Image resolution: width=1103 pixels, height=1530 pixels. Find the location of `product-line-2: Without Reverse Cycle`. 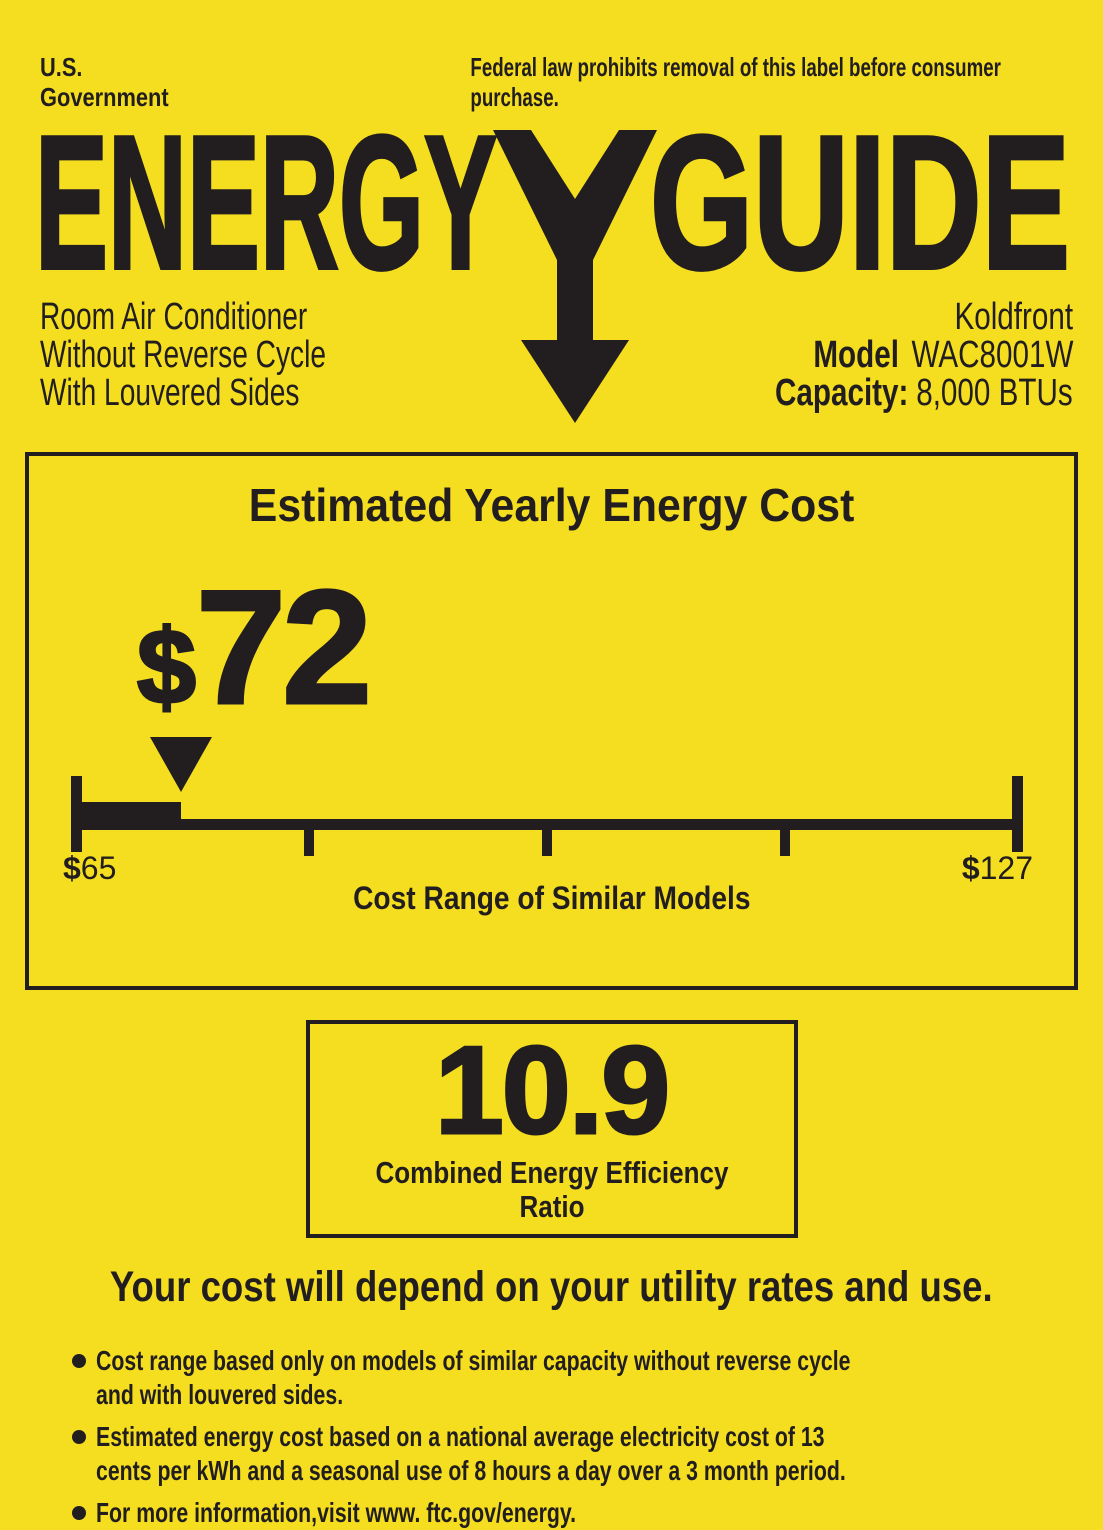

product-line-2: Without Reverse Cycle is located at coordinates (183, 355).